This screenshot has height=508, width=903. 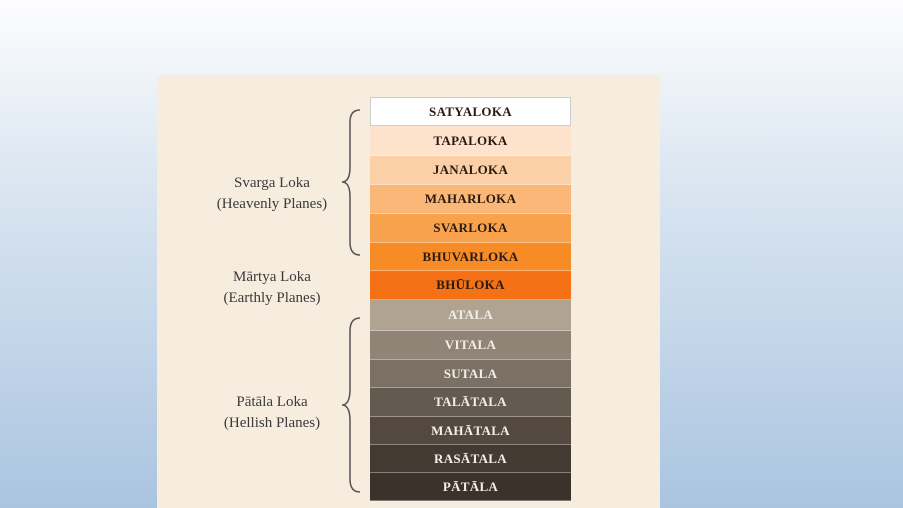 I want to click on group-label: Mārtya Loka (Earthly Planes), so click(x=272, y=288).